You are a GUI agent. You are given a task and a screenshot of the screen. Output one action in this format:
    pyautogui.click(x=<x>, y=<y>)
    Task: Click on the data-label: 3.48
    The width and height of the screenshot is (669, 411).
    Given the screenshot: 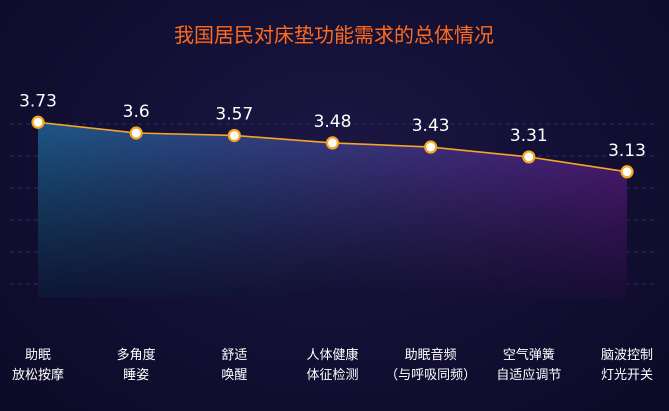 What is the action you would take?
    pyautogui.click(x=333, y=122)
    